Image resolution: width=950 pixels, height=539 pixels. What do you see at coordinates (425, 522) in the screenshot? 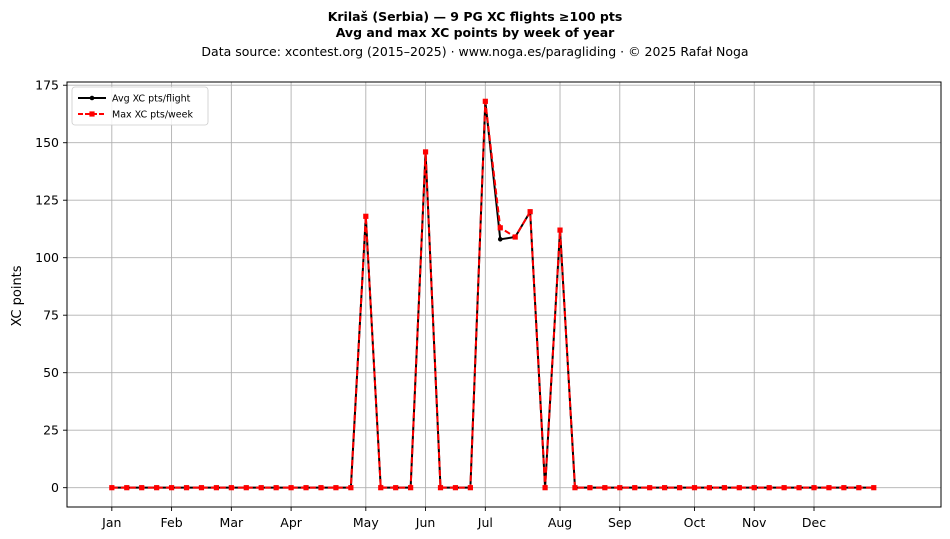
I see `x-tick-label: Jun` at bounding box center [425, 522].